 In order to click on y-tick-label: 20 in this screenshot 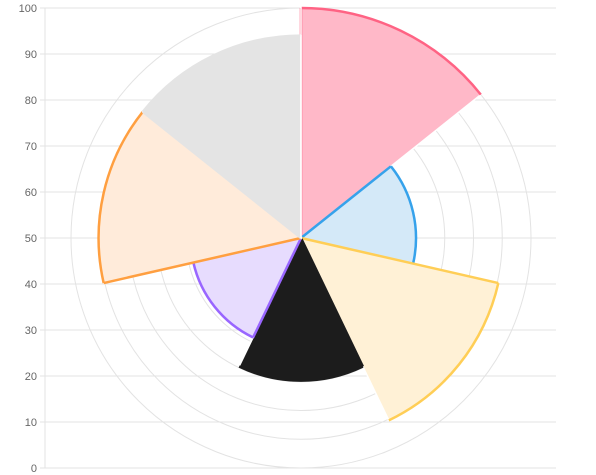, I will do `click(31, 377)`.